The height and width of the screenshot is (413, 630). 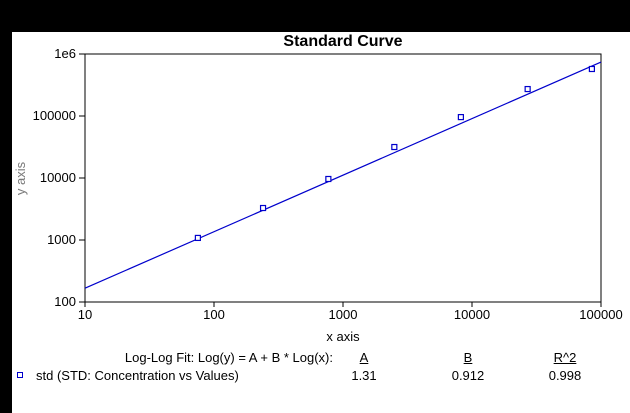 What do you see at coordinates (58, 177) in the screenshot?
I see `y-tick-label: 10000` at bounding box center [58, 177].